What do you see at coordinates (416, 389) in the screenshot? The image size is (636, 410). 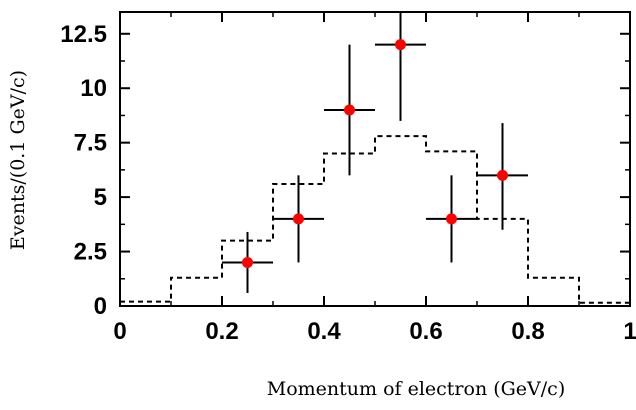 I see `x-axis-title: Momentum of electron (GeV/c)` at bounding box center [416, 389].